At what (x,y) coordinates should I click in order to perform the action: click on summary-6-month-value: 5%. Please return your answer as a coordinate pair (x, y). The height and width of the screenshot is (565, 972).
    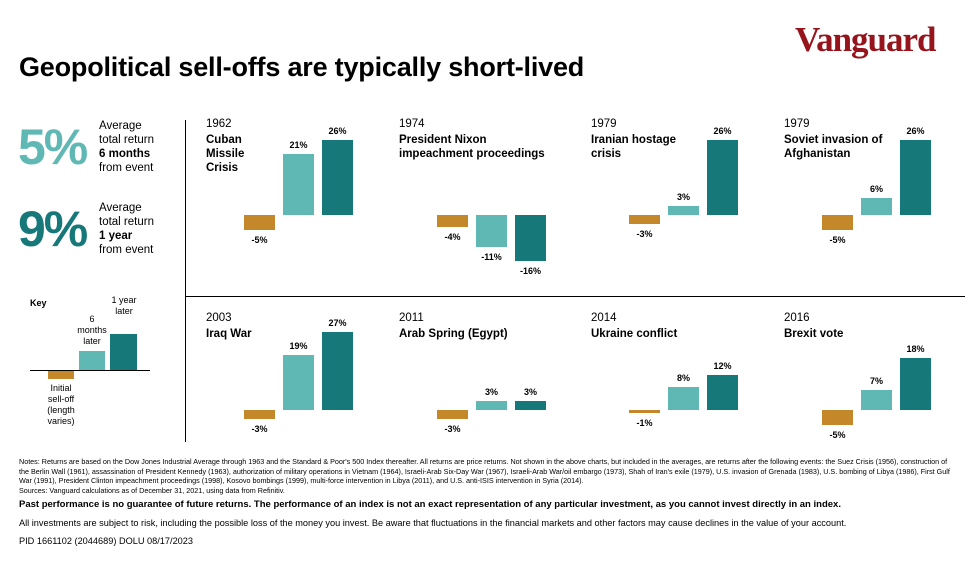
    Looking at the image, I should click on (53, 147).